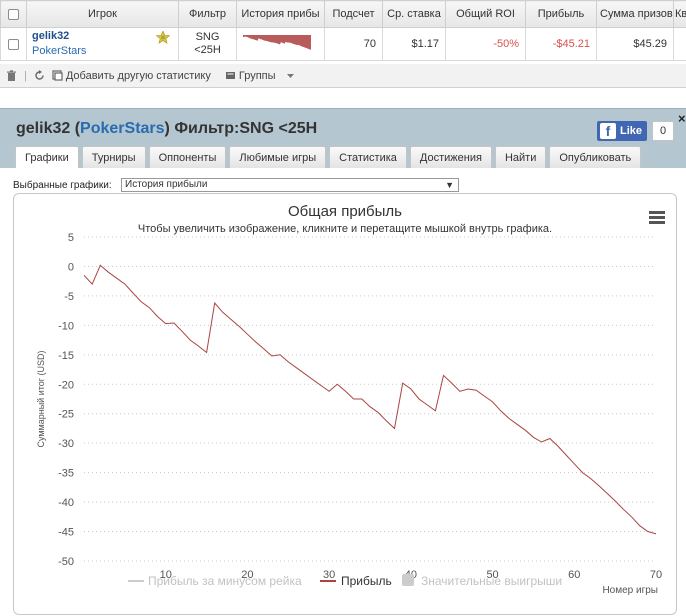 The height and width of the screenshot is (616, 686). What do you see at coordinates (657, 217) in the screenshot?
I see `chart-menu-icon` at bounding box center [657, 217].